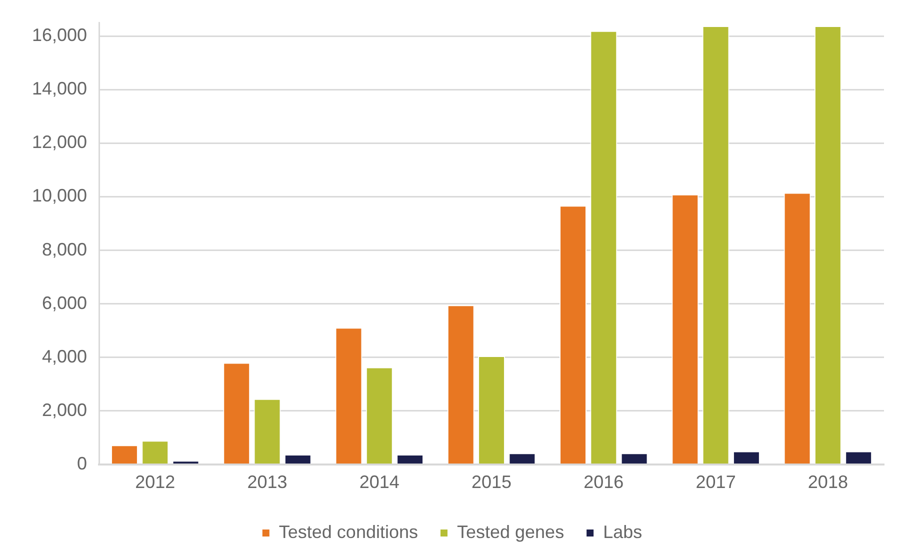 The height and width of the screenshot is (556, 898). I want to click on y-tick-label: 12,000, so click(60, 142).